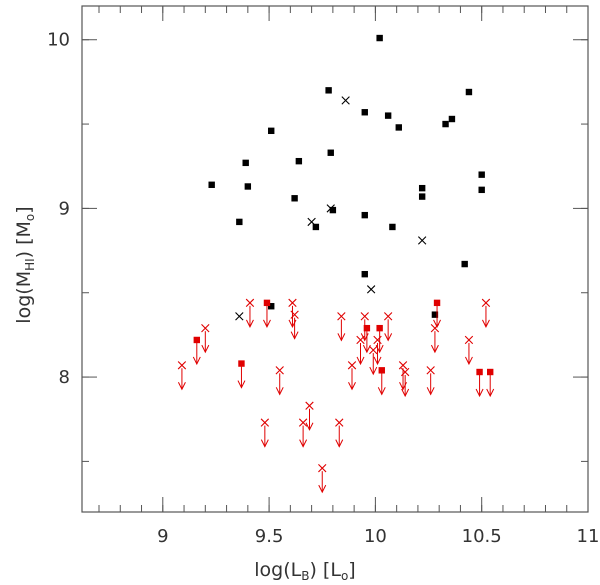 This screenshot has width=600, height=585. What do you see at coordinates (162, 536) in the screenshot?
I see `x-tick-label: 9` at bounding box center [162, 536].